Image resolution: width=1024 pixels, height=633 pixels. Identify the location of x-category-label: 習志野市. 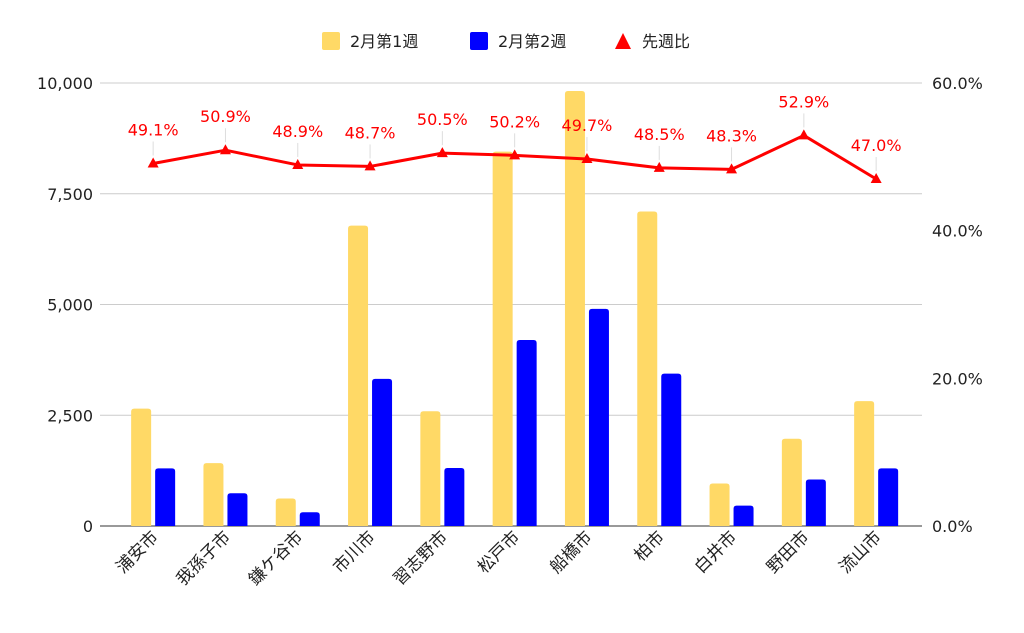
(421, 558).